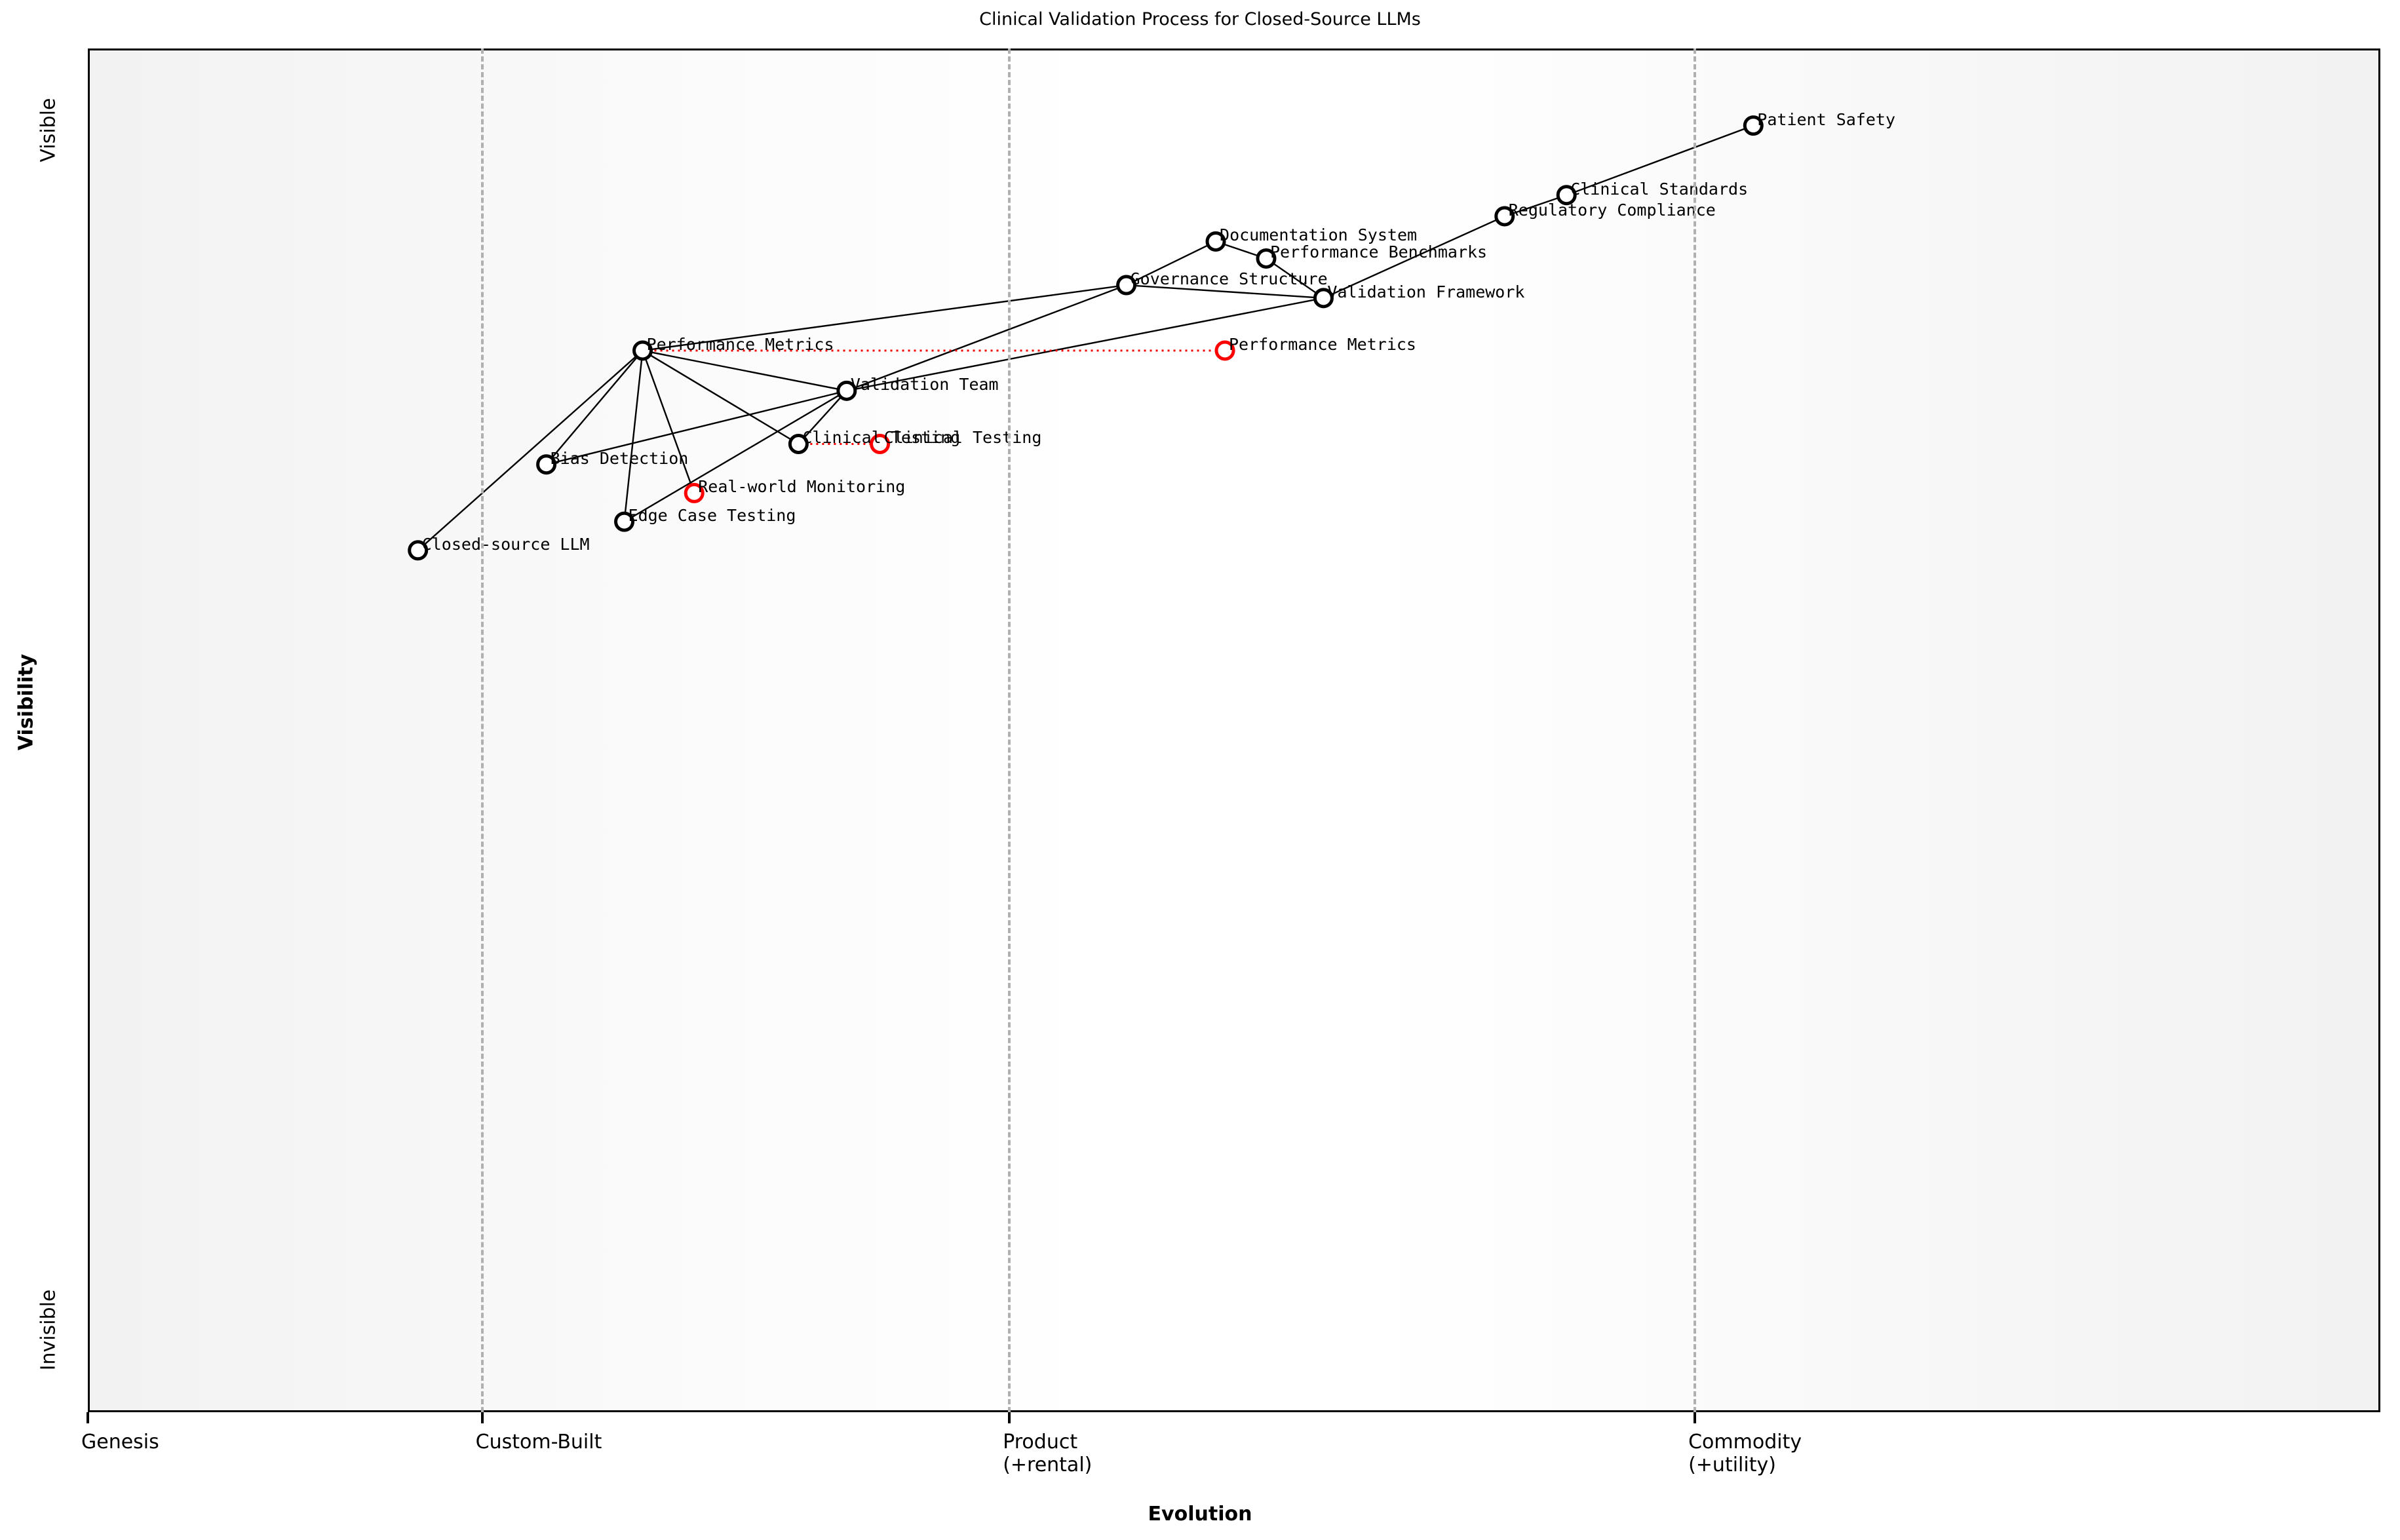 The image size is (2400, 1540). I want to click on node-label: Documentation System, so click(1319, 235).